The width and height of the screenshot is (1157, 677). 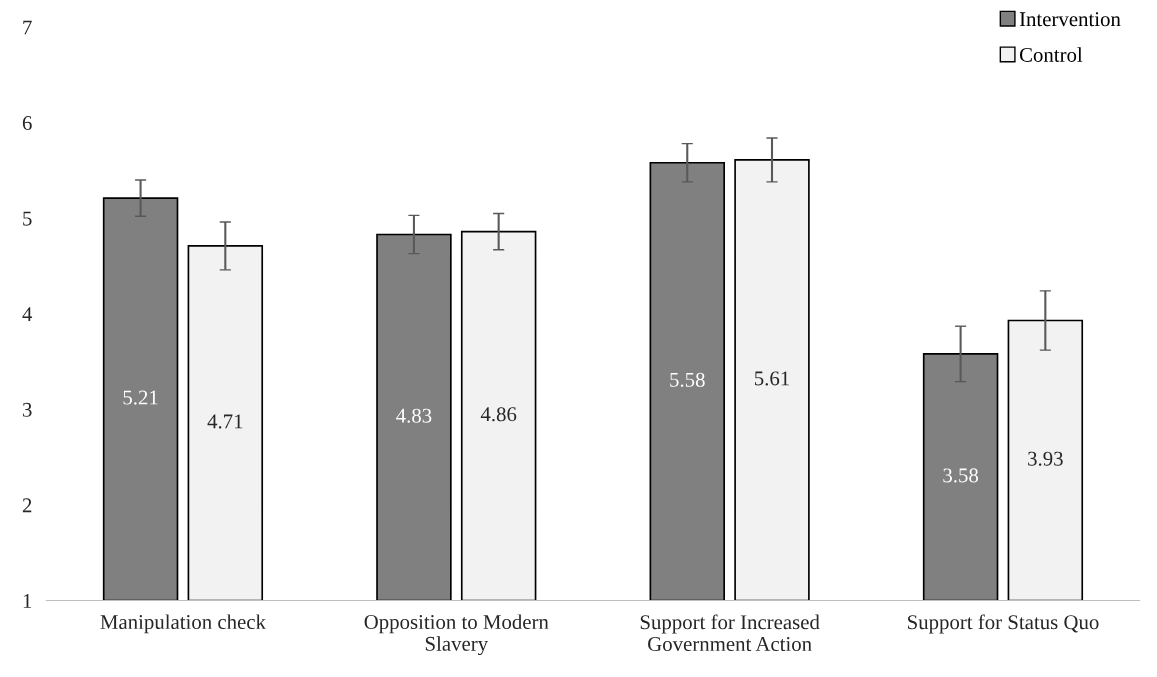 I want to click on data-label: 3.93, so click(x=1045, y=458).